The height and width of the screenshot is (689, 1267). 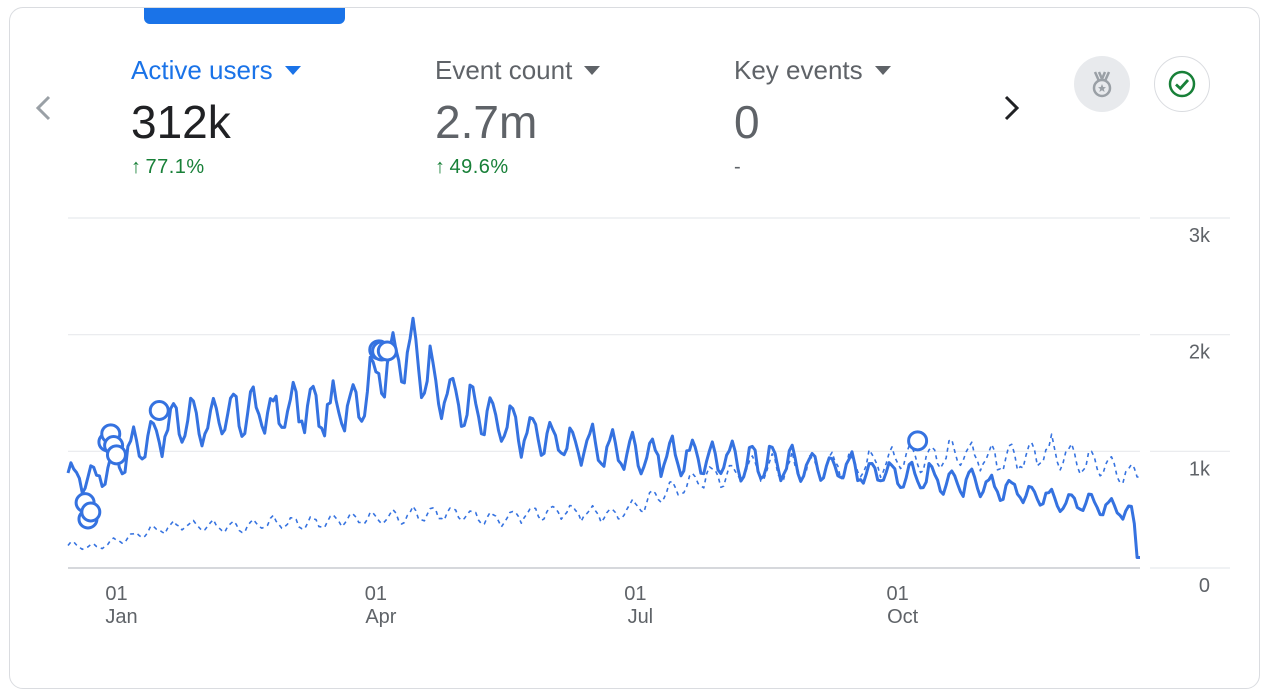 I want to click on metric-label: Key events, so click(x=812, y=70).